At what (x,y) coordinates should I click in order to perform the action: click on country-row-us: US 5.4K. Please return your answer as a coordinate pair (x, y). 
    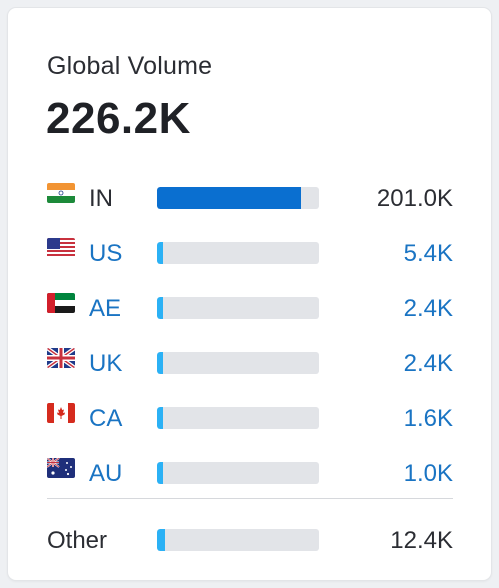
    Looking at the image, I should click on (250, 253).